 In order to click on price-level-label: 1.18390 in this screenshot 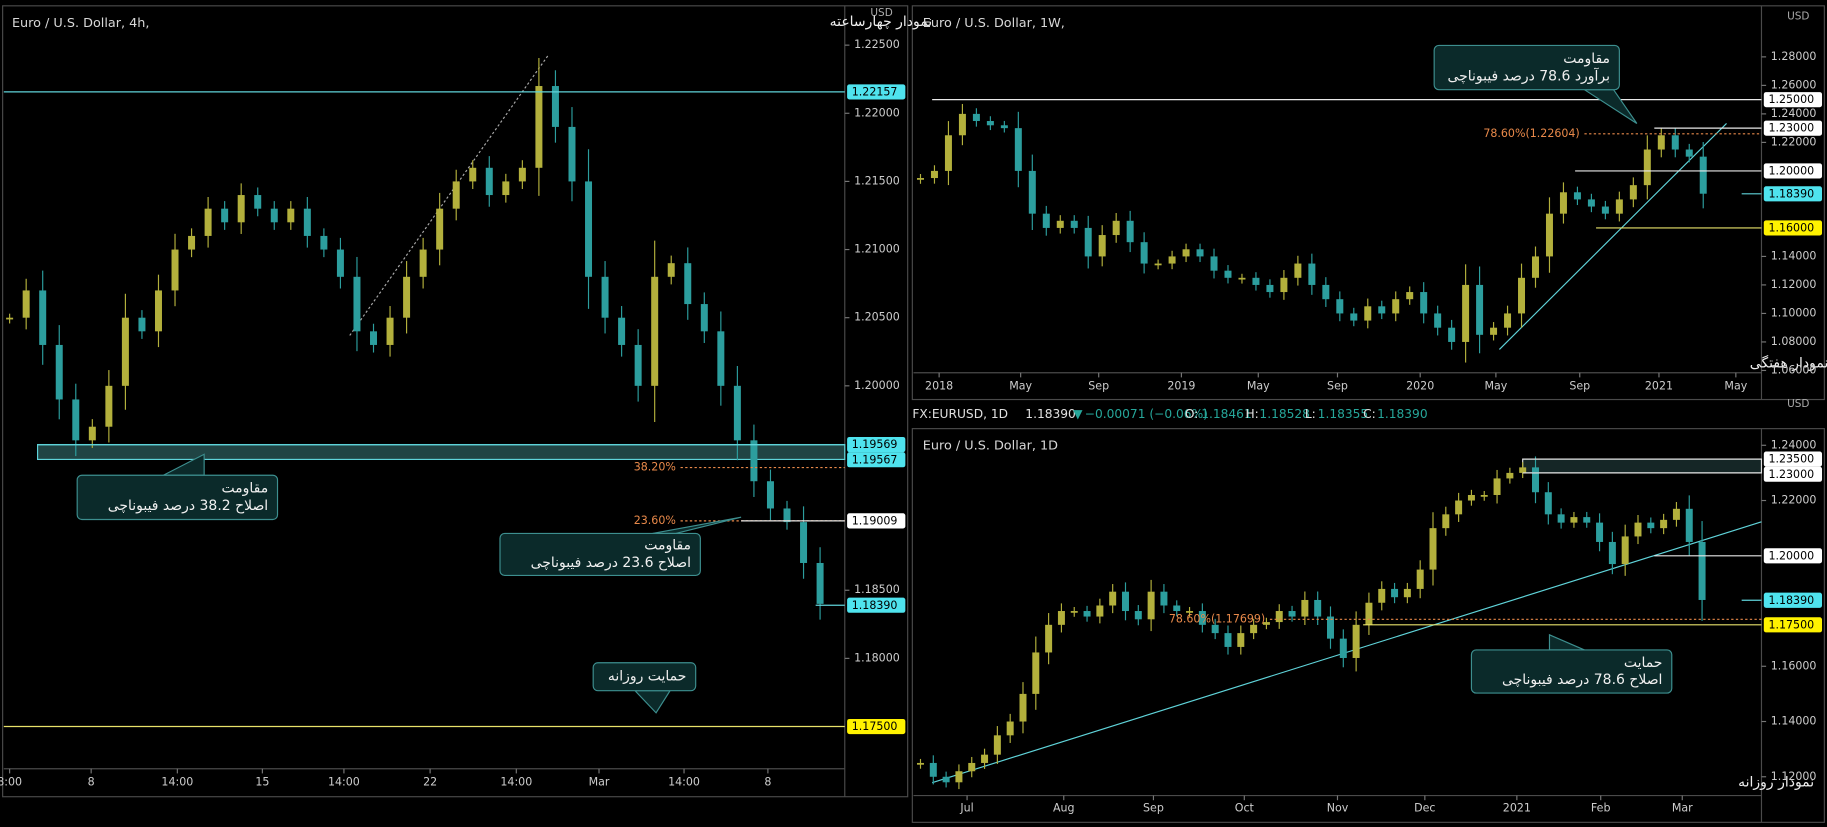, I will do `click(875, 605)`.